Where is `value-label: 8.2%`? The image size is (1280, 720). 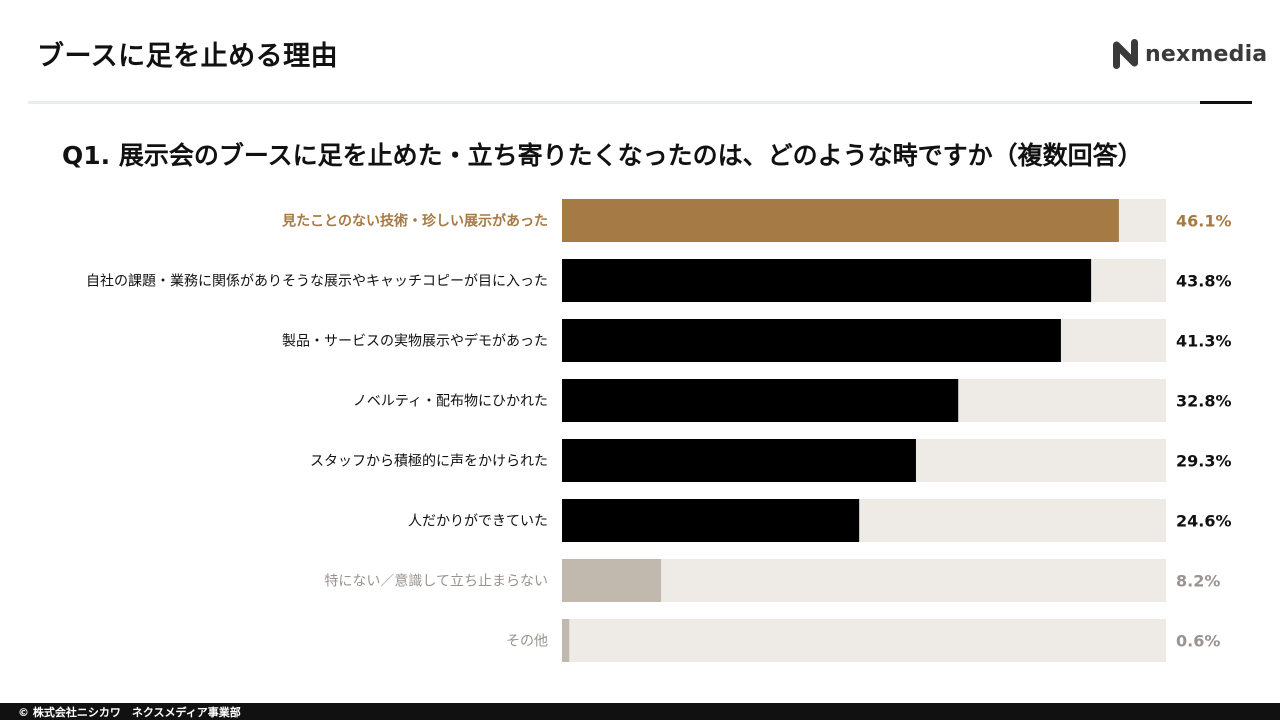
value-label: 8.2% is located at coordinates (1198, 581).